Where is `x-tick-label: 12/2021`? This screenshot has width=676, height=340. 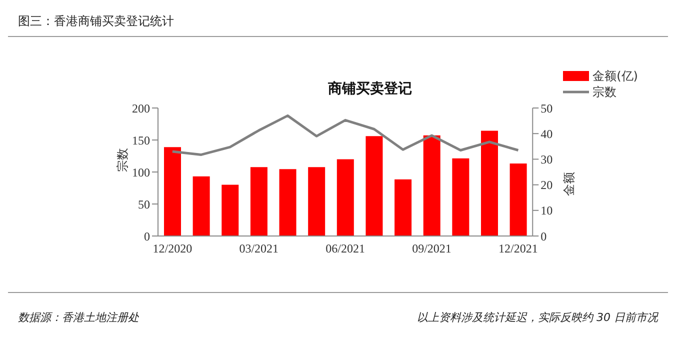
x-tick-label: 12/2021 is located at coordinates (518, 249).